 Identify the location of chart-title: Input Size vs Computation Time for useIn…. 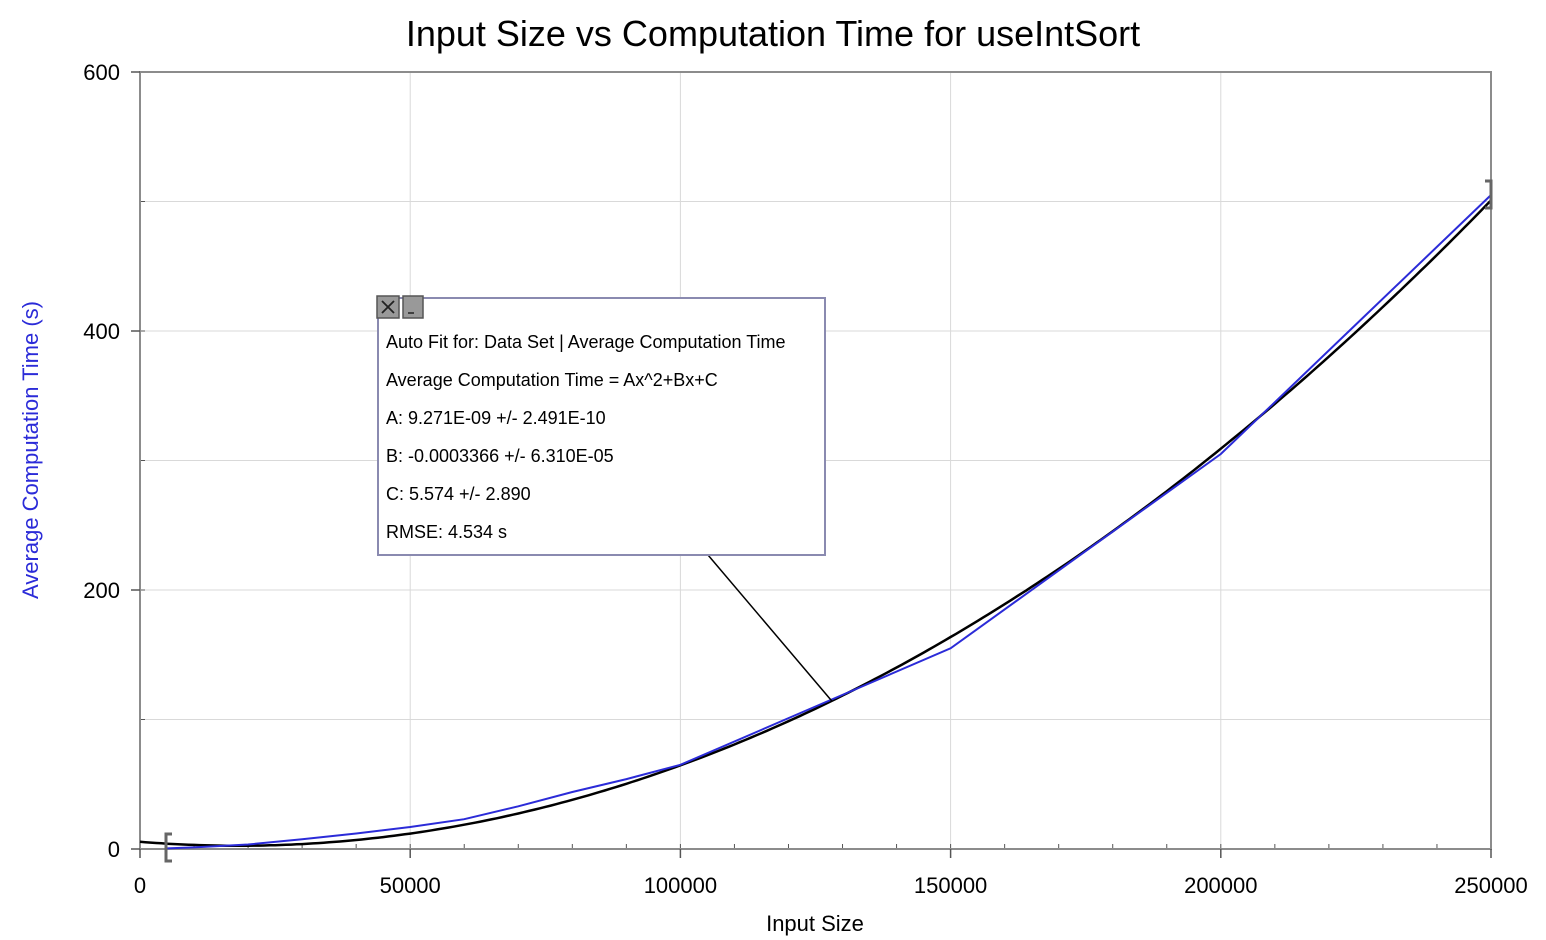
(773, 33).